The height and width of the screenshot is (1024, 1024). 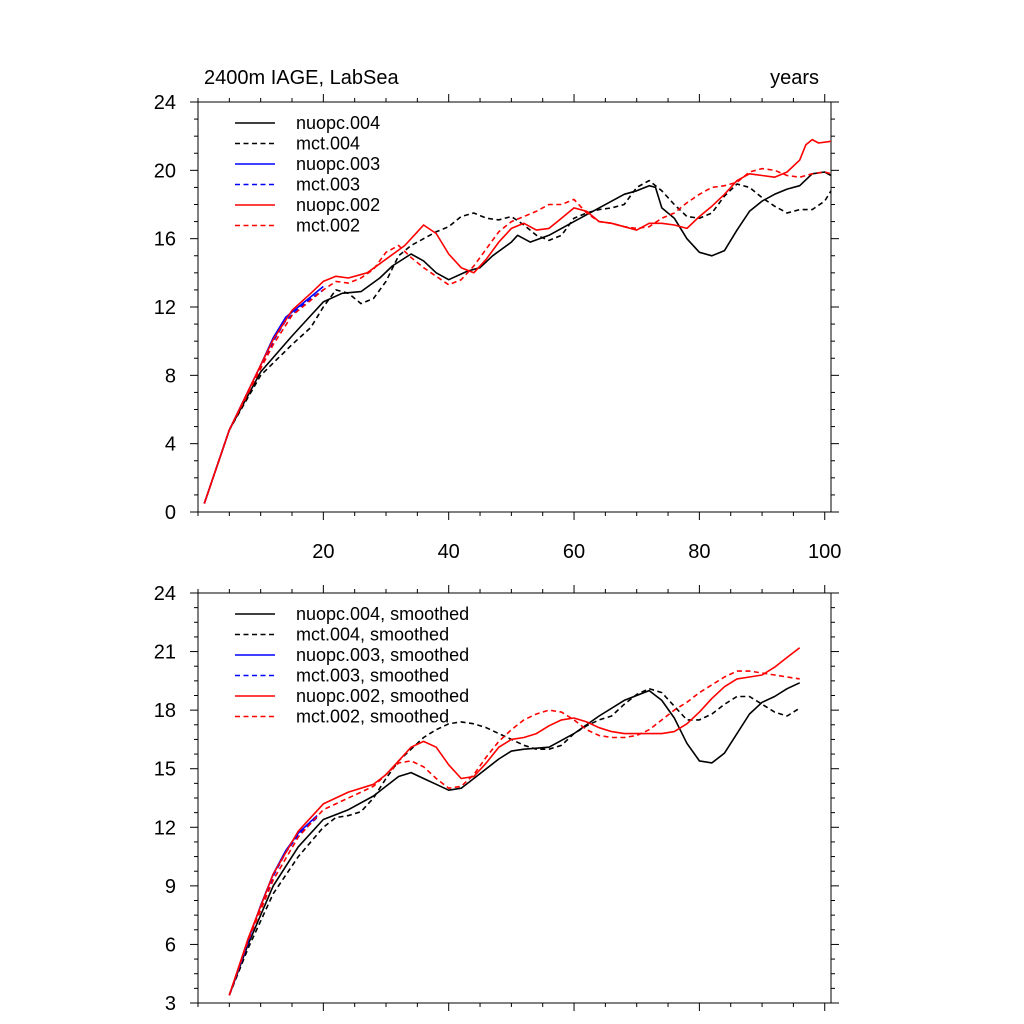 I want to click on legend-label: mct.002, so click(x=328, y=226).